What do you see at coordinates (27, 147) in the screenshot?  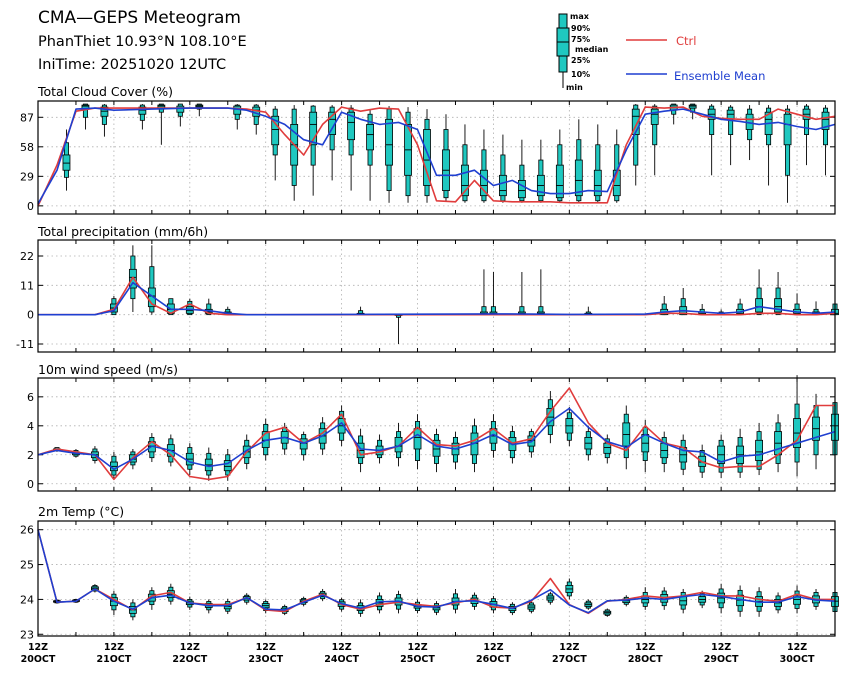 I see `y-tick-label: 58` at bounding box center [27, 147].